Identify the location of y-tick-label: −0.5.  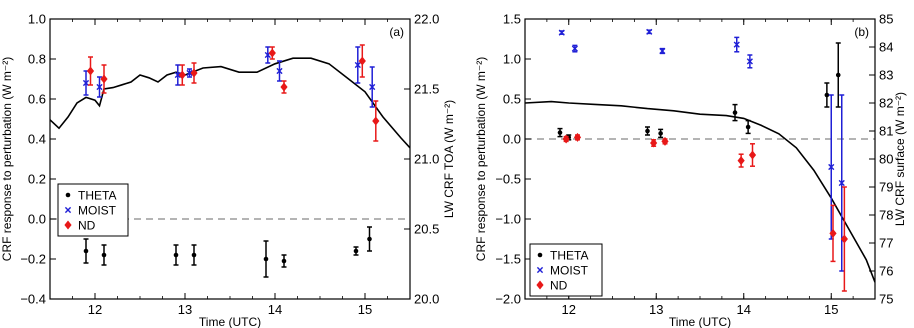
(508, 179).